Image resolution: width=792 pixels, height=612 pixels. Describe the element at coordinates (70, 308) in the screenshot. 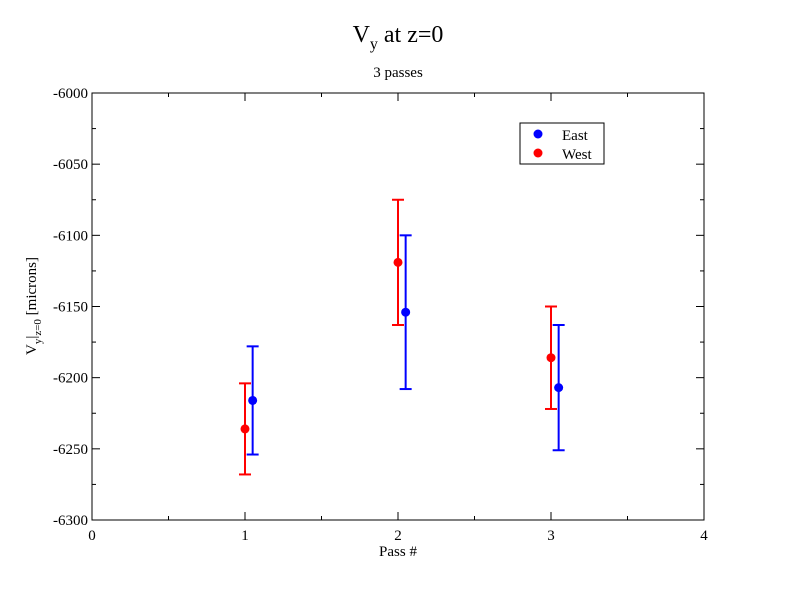

I see `y-tick-label: -6150` at that location.